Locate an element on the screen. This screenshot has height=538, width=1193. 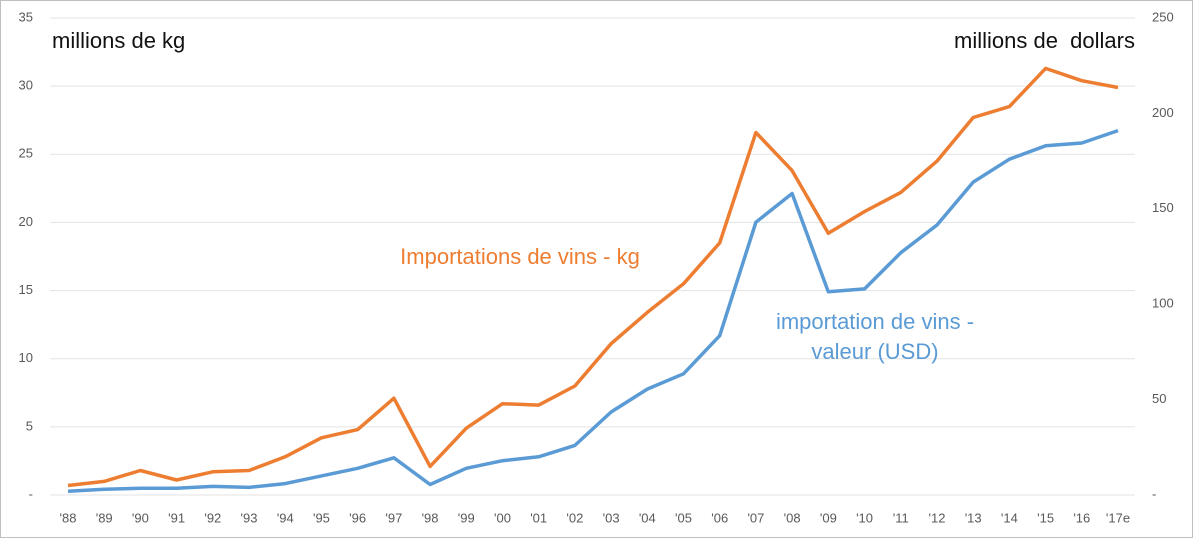
y2-tick-label: 50 is located at coordinates (1159, 398).